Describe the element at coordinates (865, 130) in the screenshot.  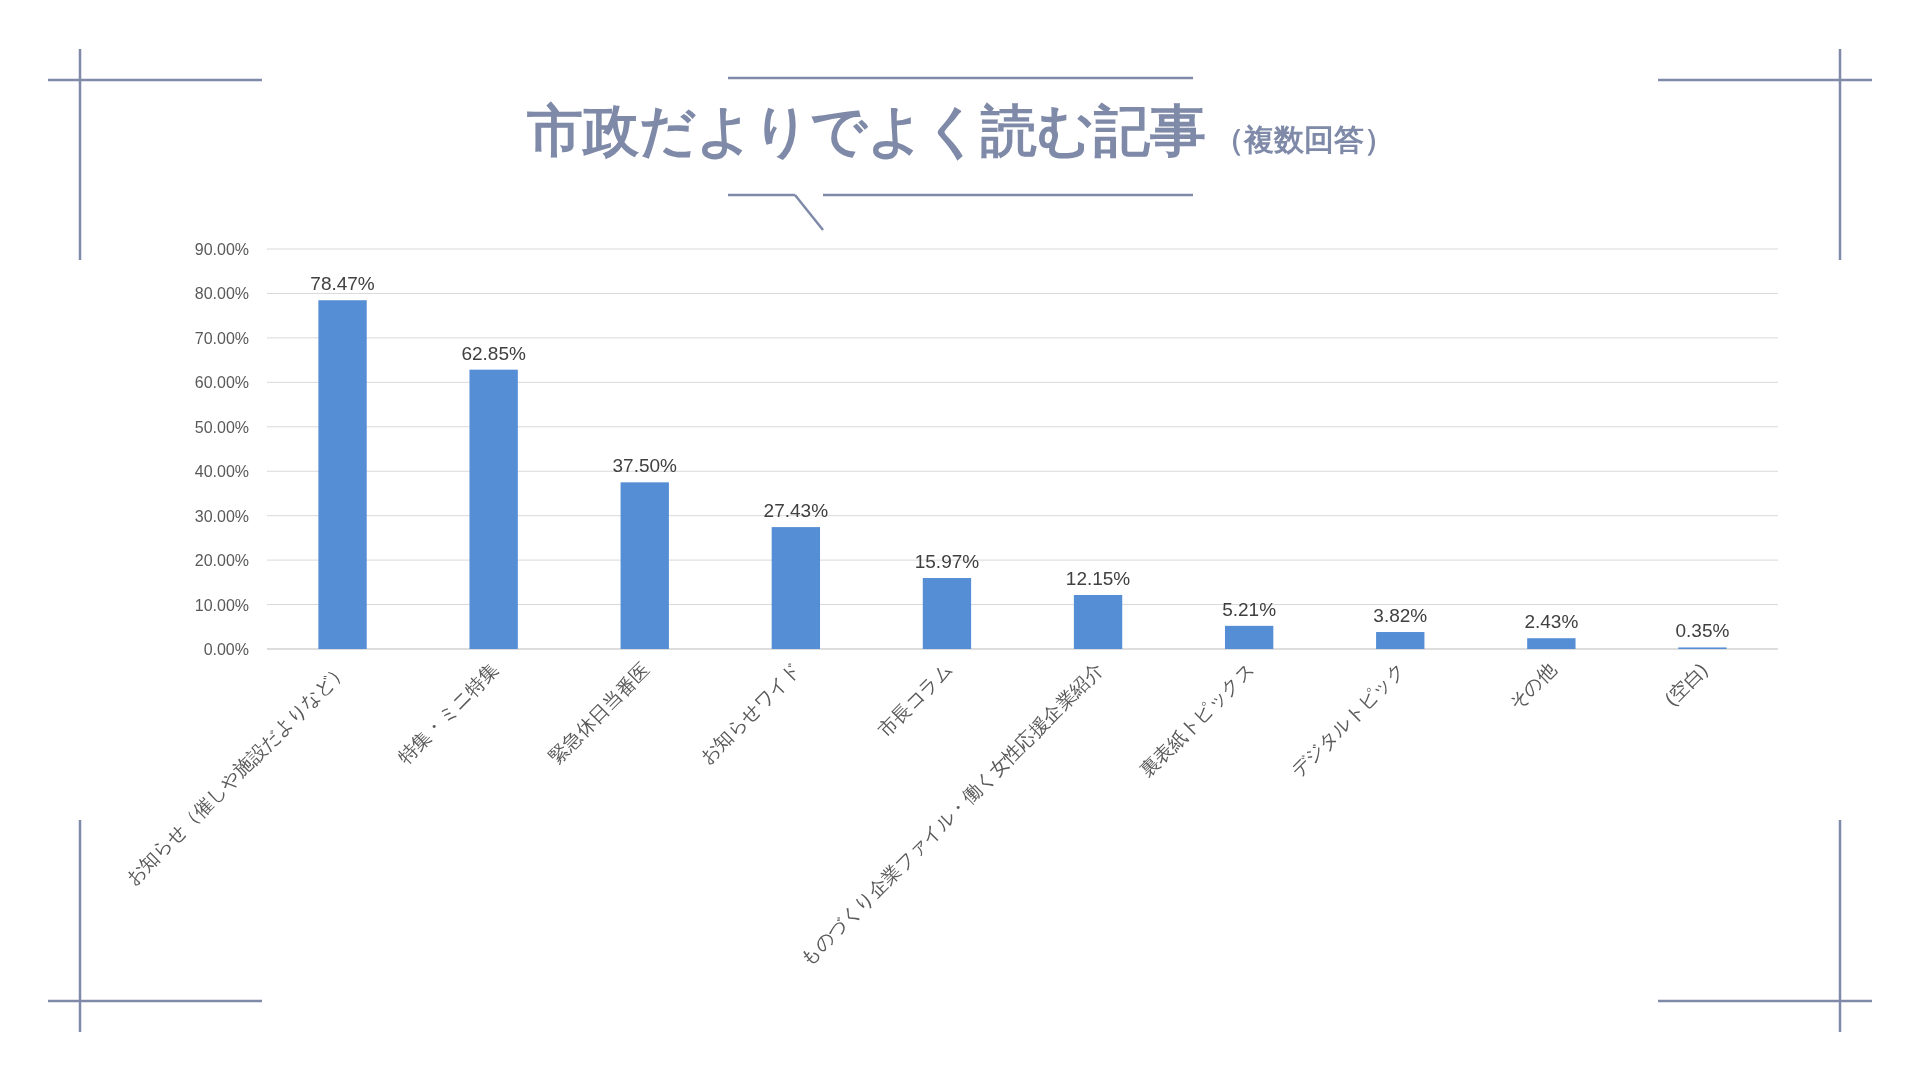
I see `chart-title: 市政だよりでよく読む記事` at that location.